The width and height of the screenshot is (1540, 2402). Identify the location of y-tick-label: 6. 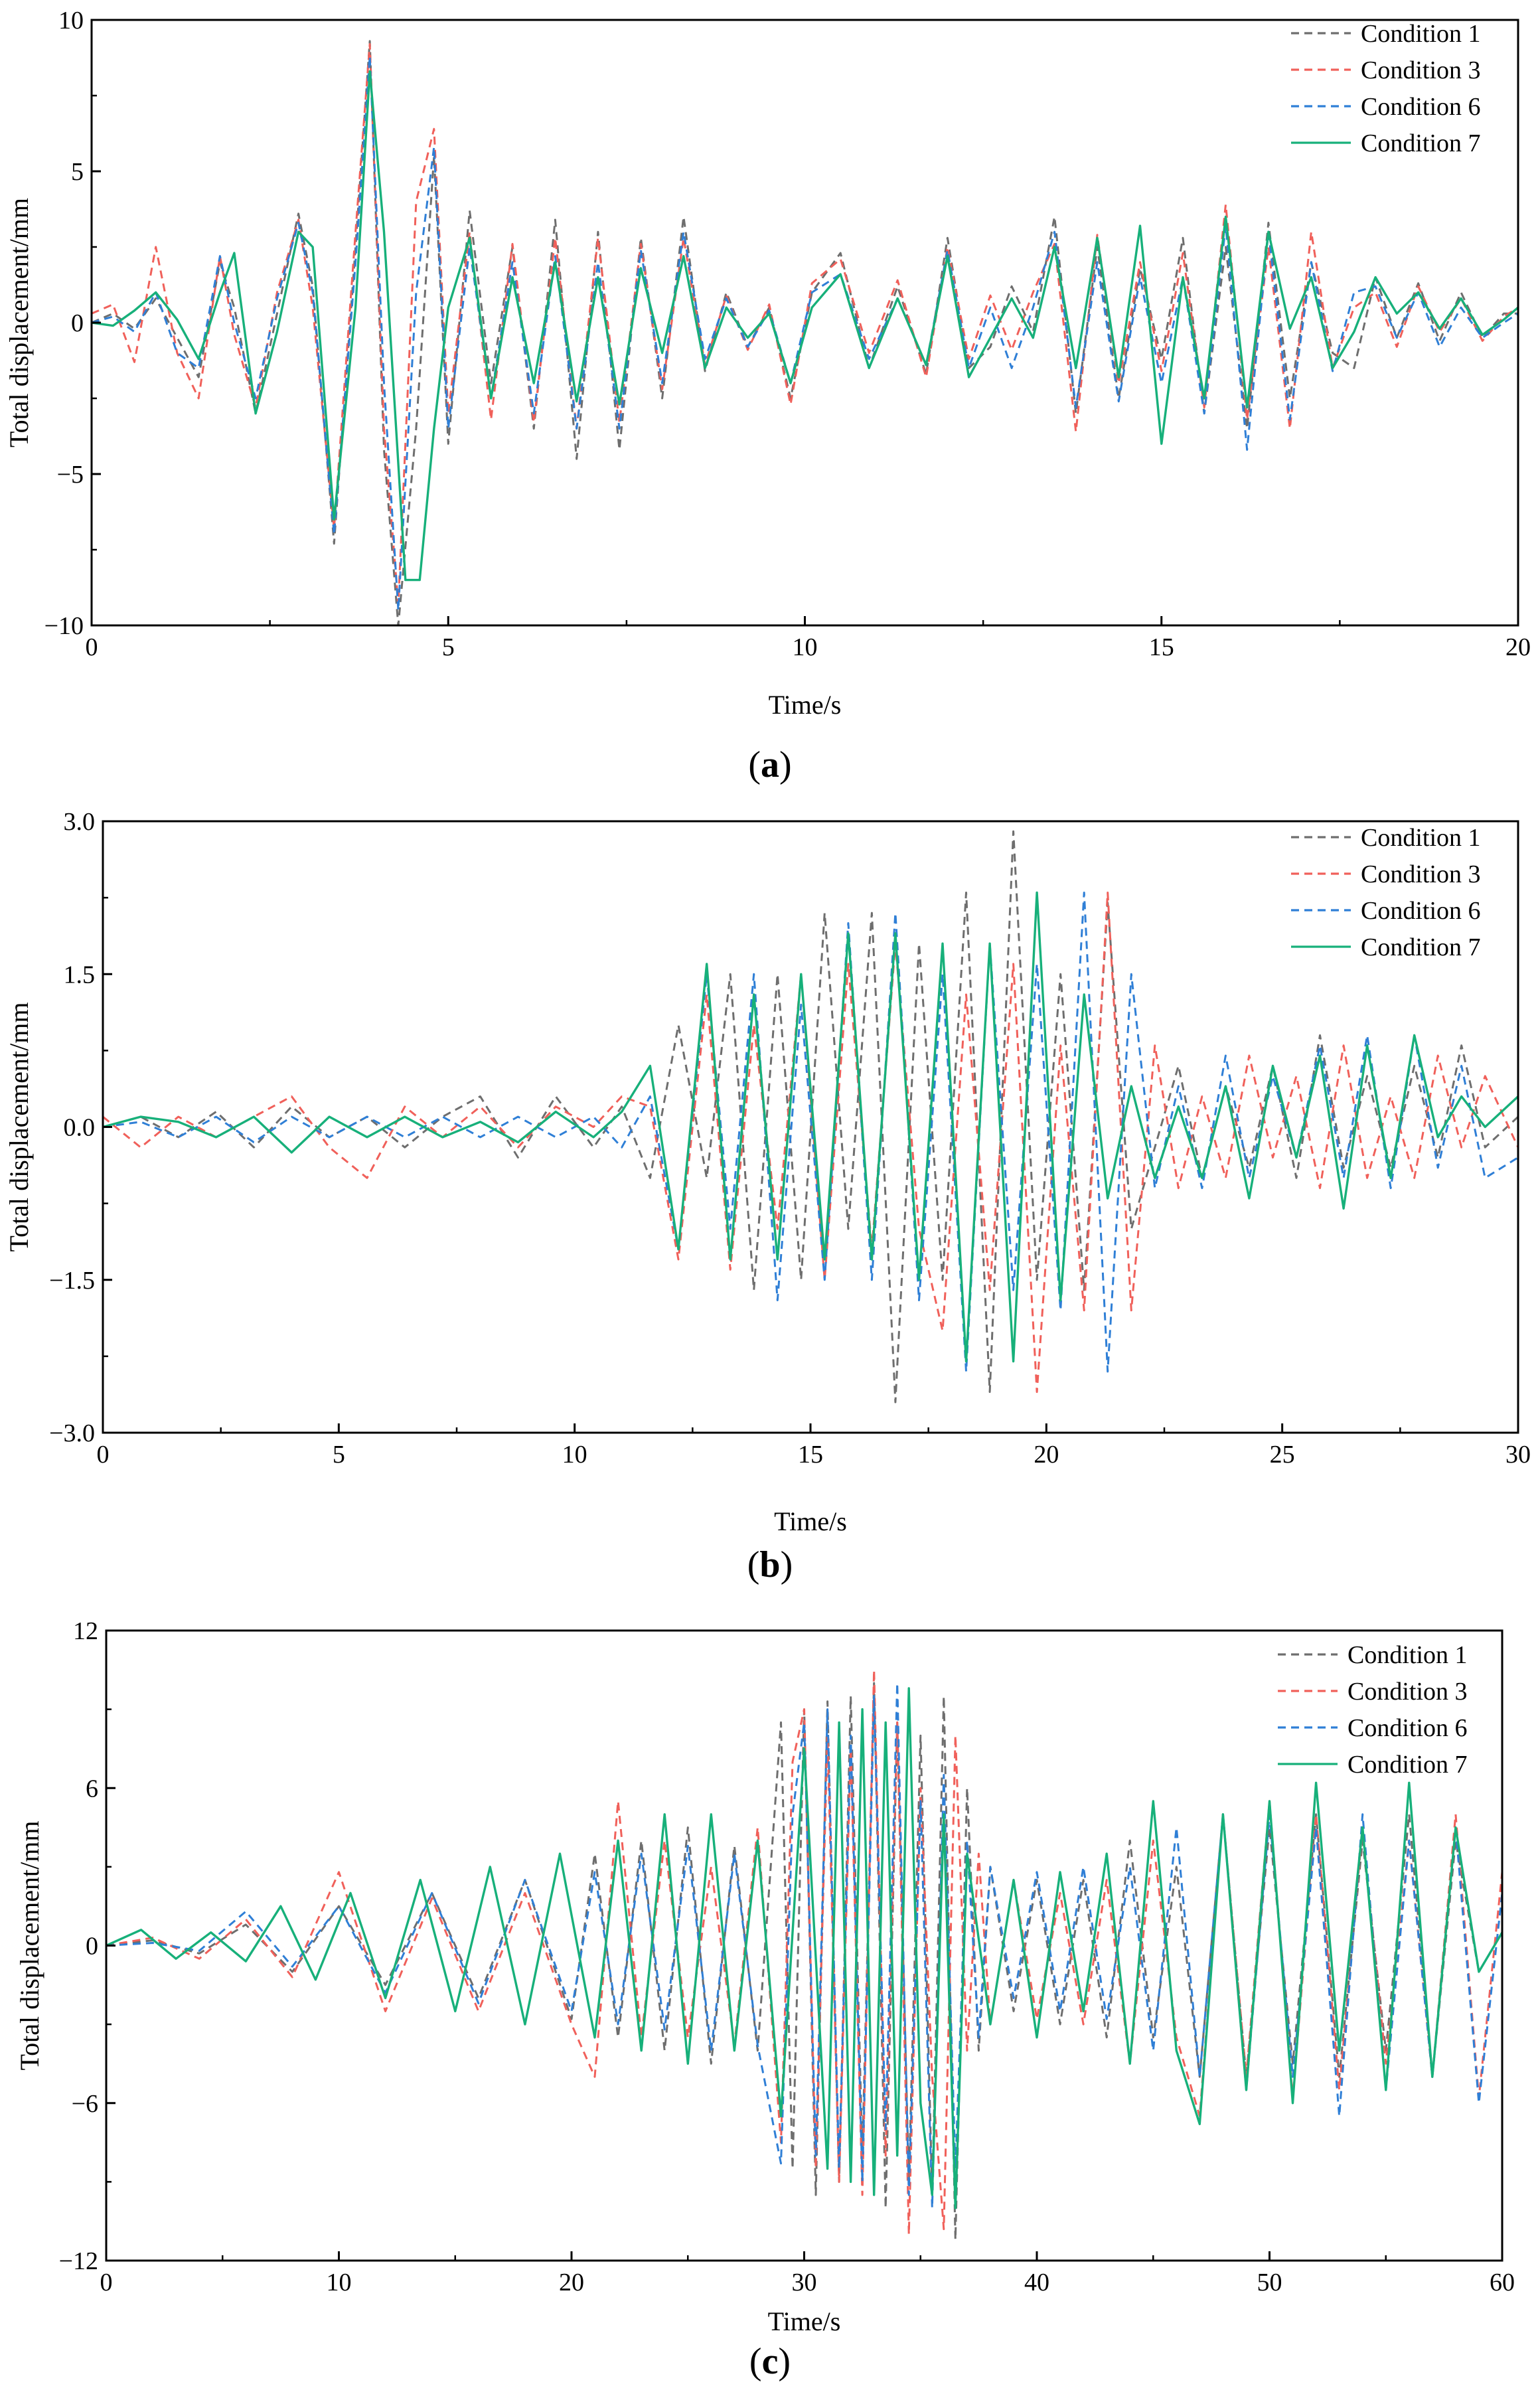
(92, 1788).